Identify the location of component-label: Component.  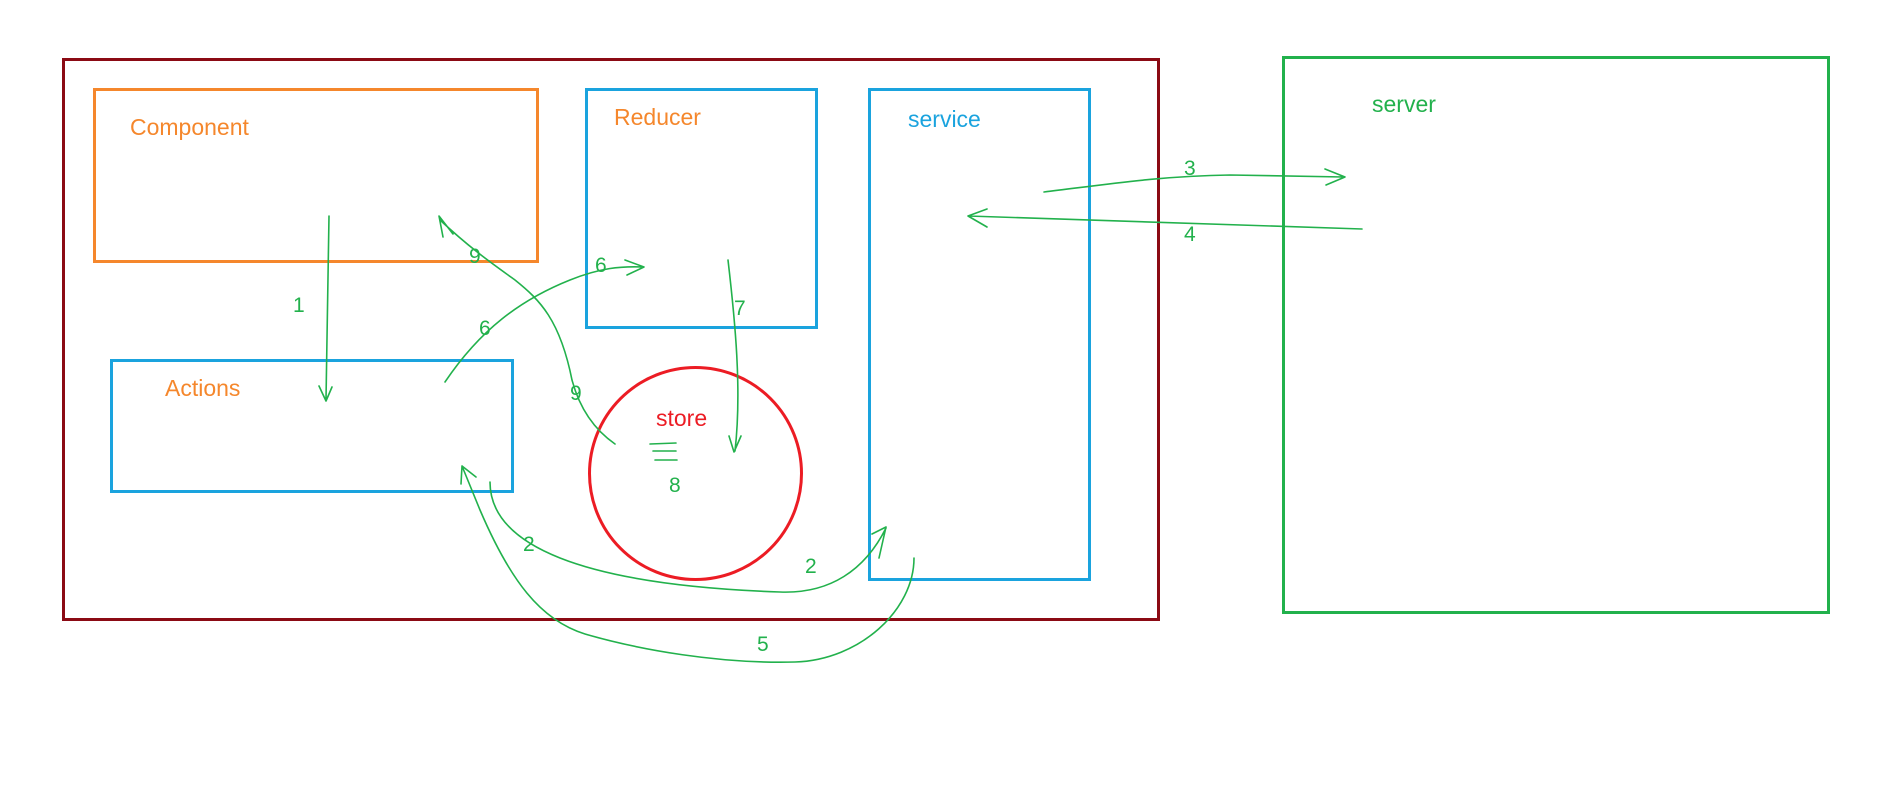
(189, 127).